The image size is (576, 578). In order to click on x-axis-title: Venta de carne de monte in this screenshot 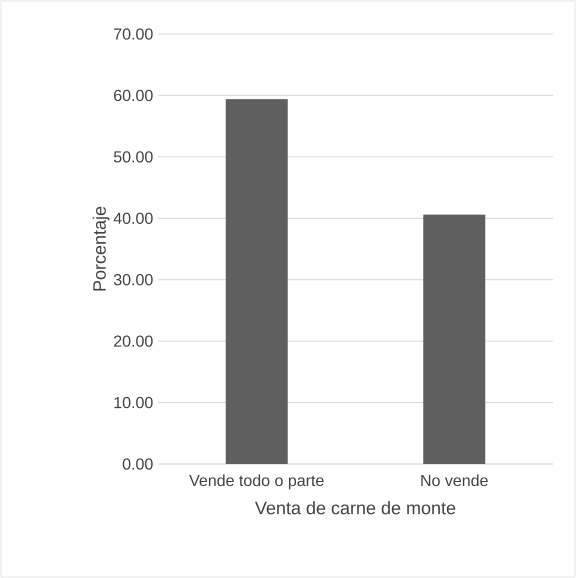, I will do `click(355, 507)`.